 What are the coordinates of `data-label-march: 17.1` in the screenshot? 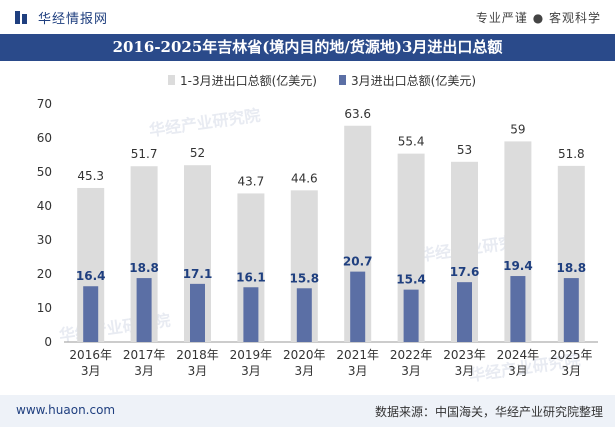 It's located at (198, 274).